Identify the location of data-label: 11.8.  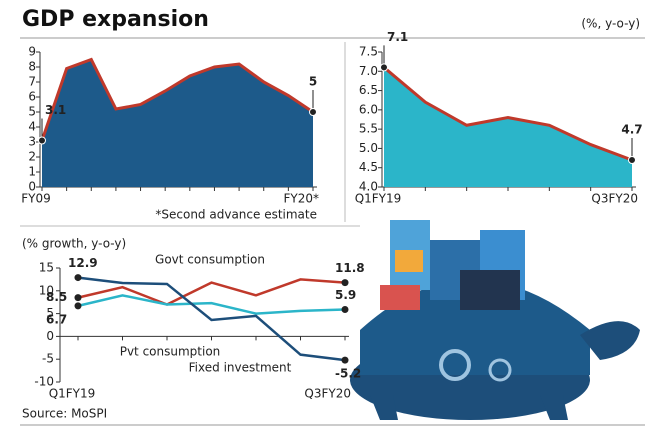
(350, 268).